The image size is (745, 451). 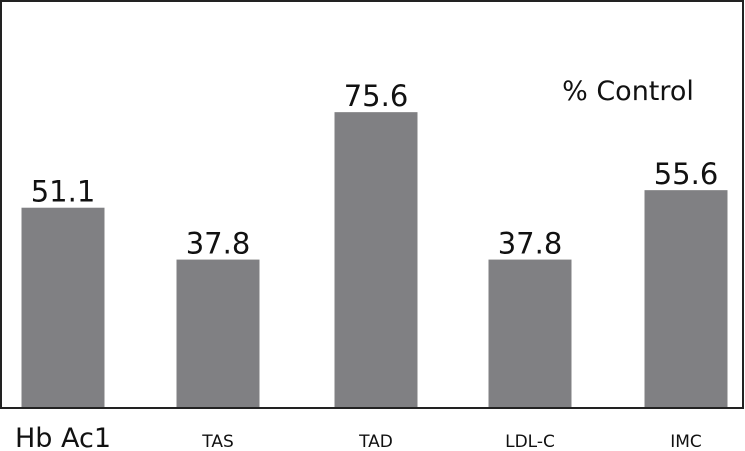 What do you see at coordinates (376, 96) in the screenshot?
I see `value-label: 75.6` at bounding box center [376, 96].